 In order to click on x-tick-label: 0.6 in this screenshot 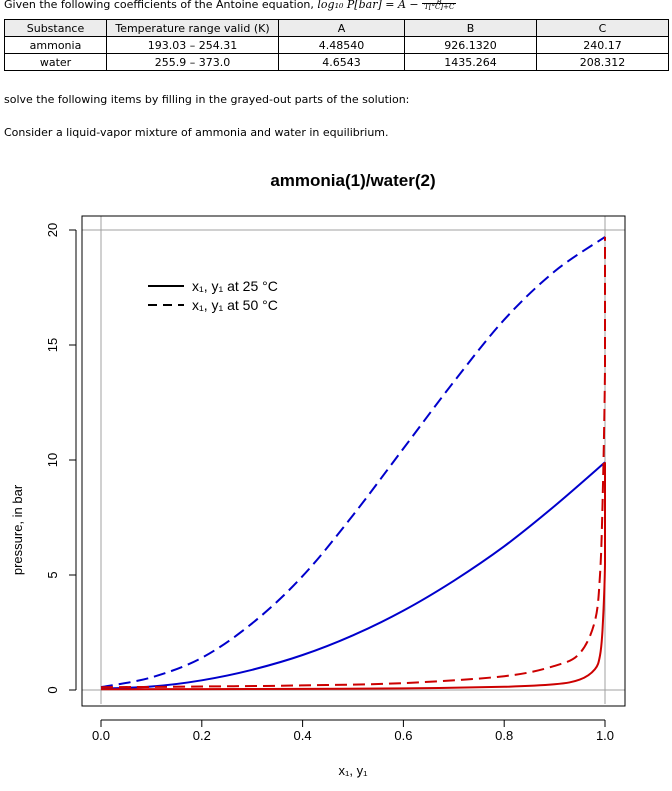, I will do `click(403, 735)`.